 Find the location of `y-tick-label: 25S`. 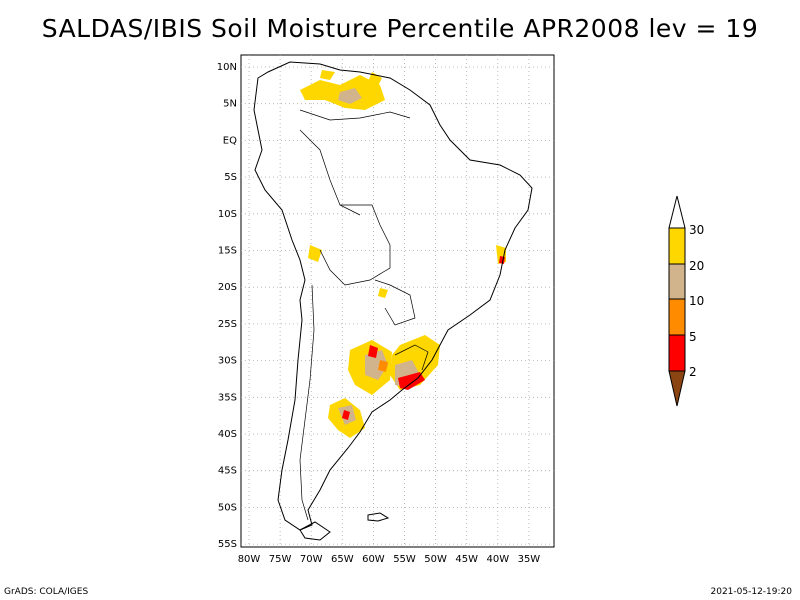

y-tick-label: 25S is located at coordinates (227, 324).